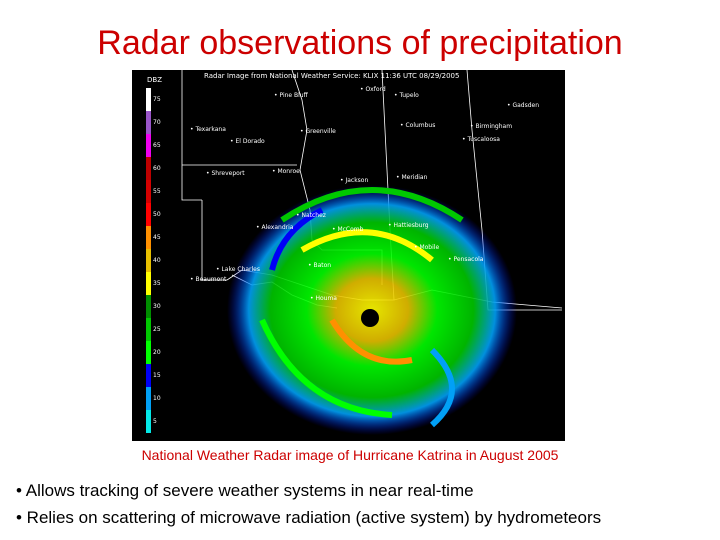  Describe the element at coordinates (157, 145) in the screenshot. I see `scale-tick-label: 65` at that location.